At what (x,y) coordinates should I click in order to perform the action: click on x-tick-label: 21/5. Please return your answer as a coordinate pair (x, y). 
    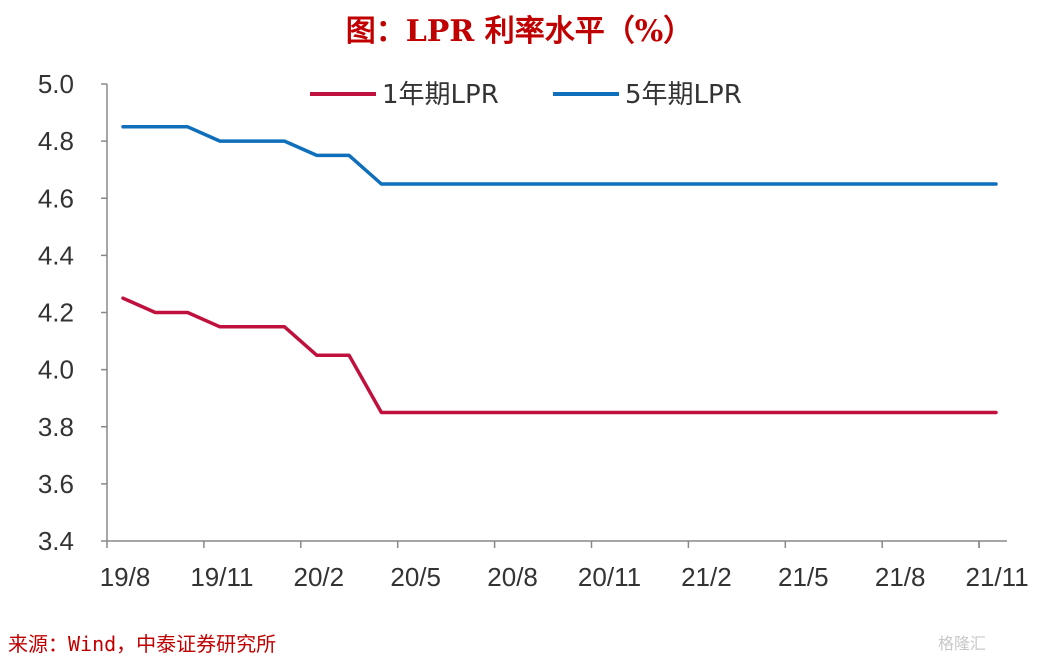
    Looking at the image, I should click on (803, 577).